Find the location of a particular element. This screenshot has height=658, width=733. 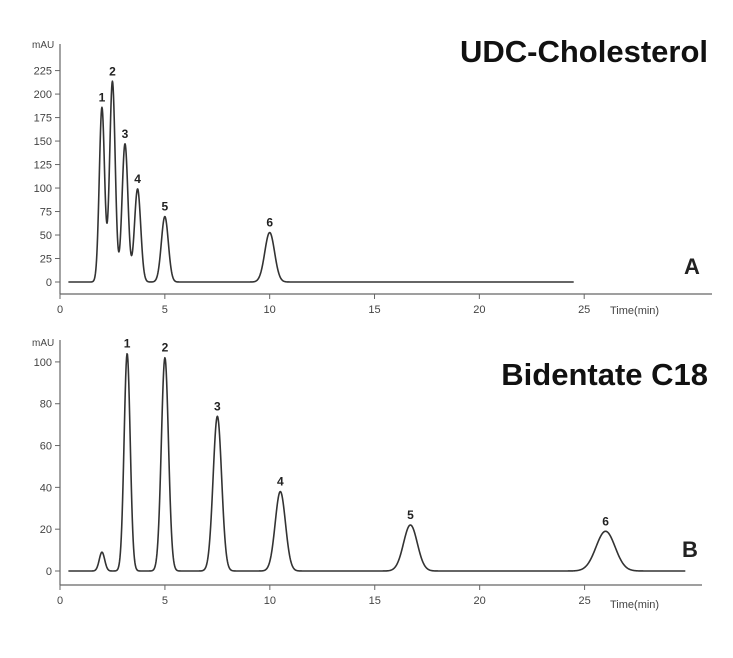

panel-a-title: UDC-Cholesterol is located at coordinates (584, 51).